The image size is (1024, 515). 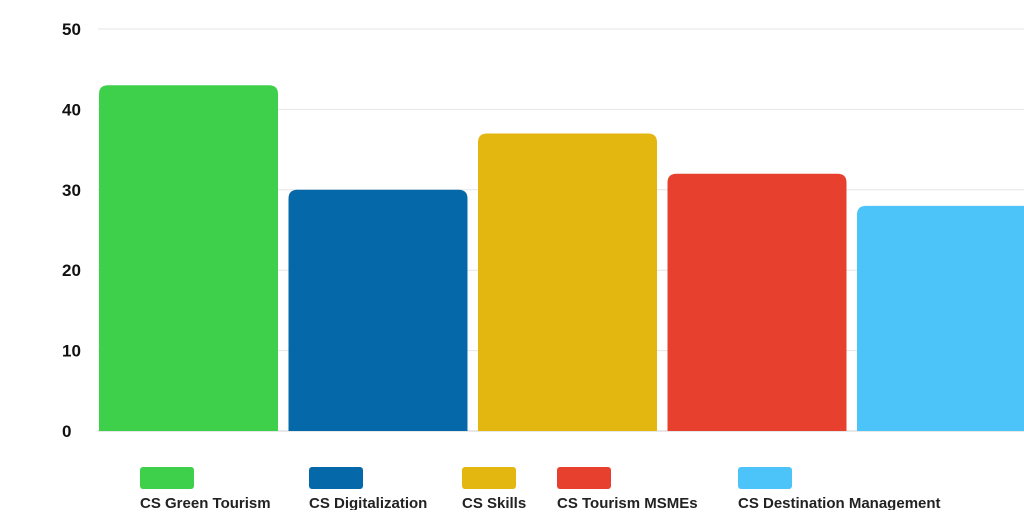 I want to click on legend-label: CS Destination Management, so click(x=839, y=502).